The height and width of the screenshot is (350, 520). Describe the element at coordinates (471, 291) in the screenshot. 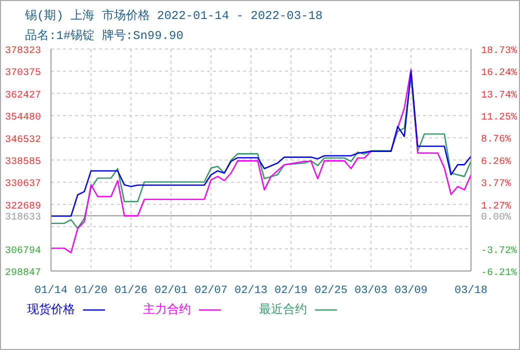

I see `x-tick-label: 03/18` at that location.